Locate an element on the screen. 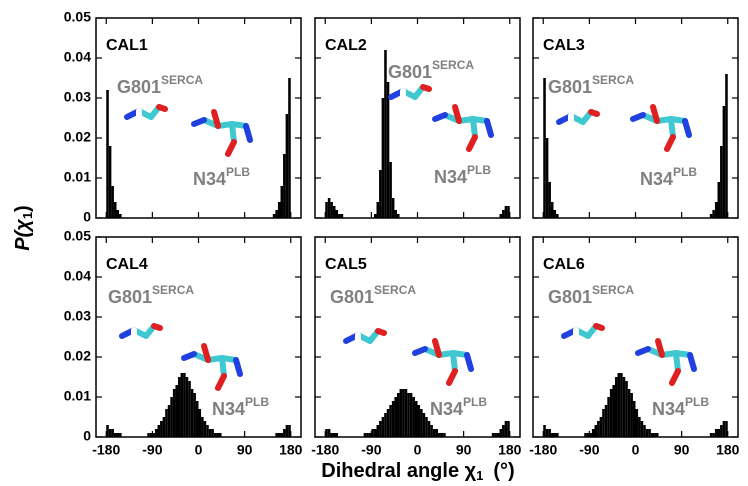  annotation-text: G801 is located at coordinates (570, 87).